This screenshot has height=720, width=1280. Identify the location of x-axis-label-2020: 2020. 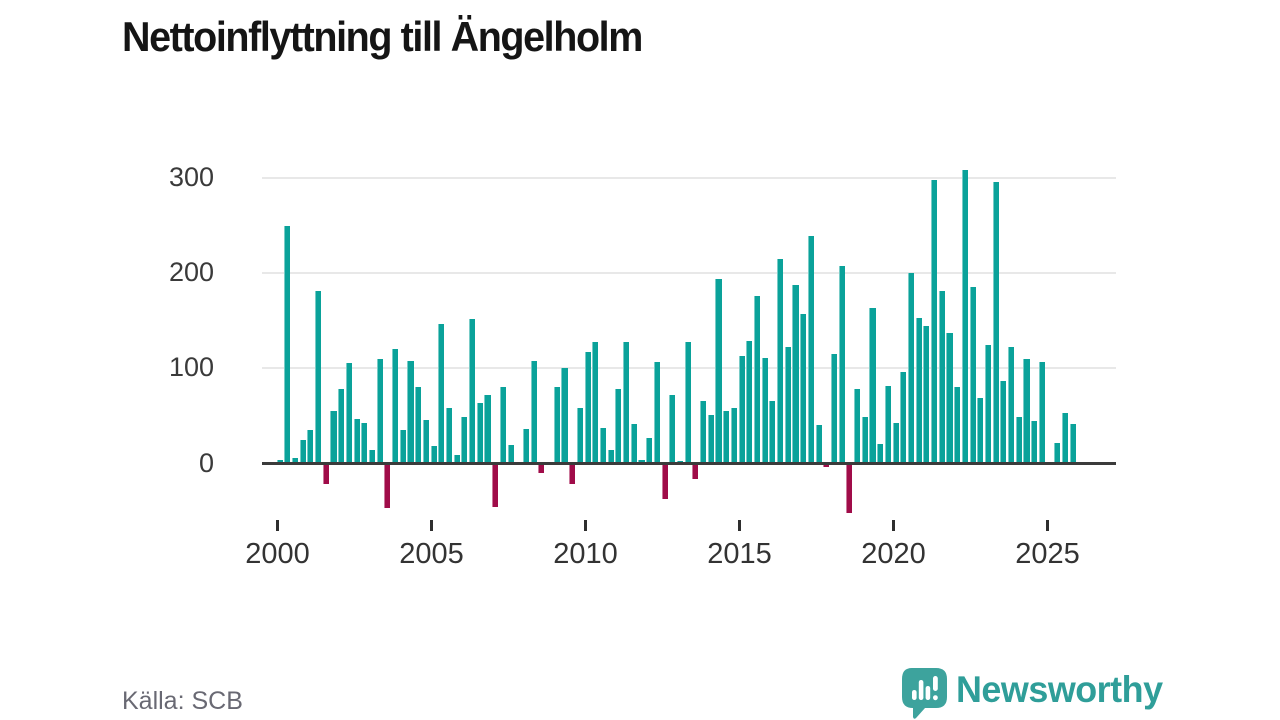
(893, 554).